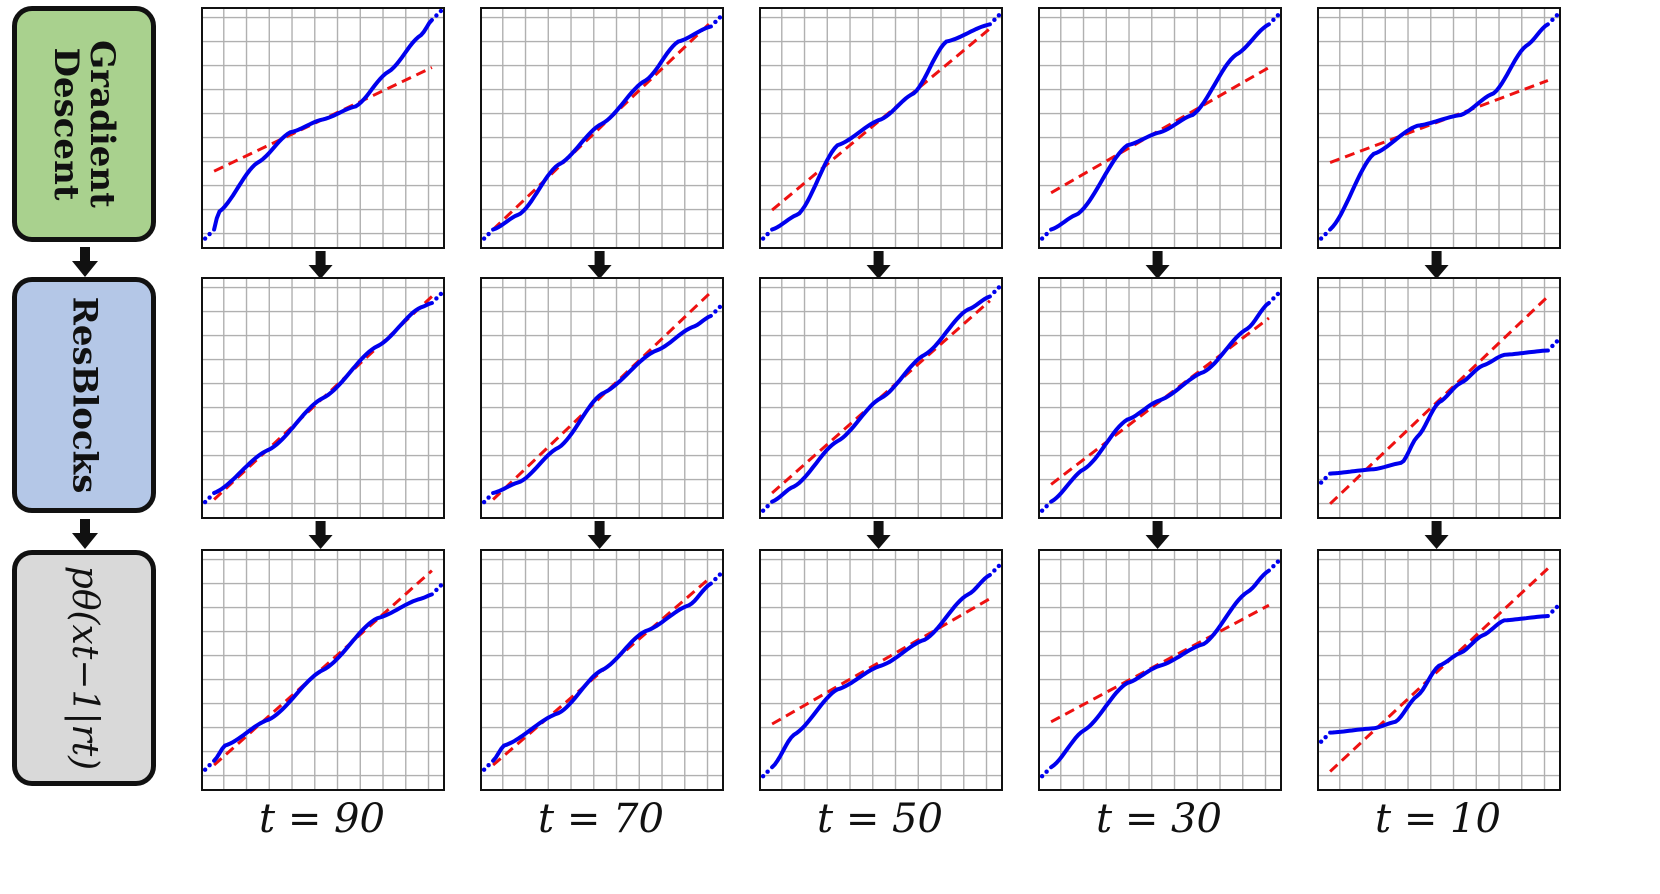  Describe the element at coordinates (84, 395) in the screenshot. I see `stage-label-resblocks: ResBlocks` at that location.